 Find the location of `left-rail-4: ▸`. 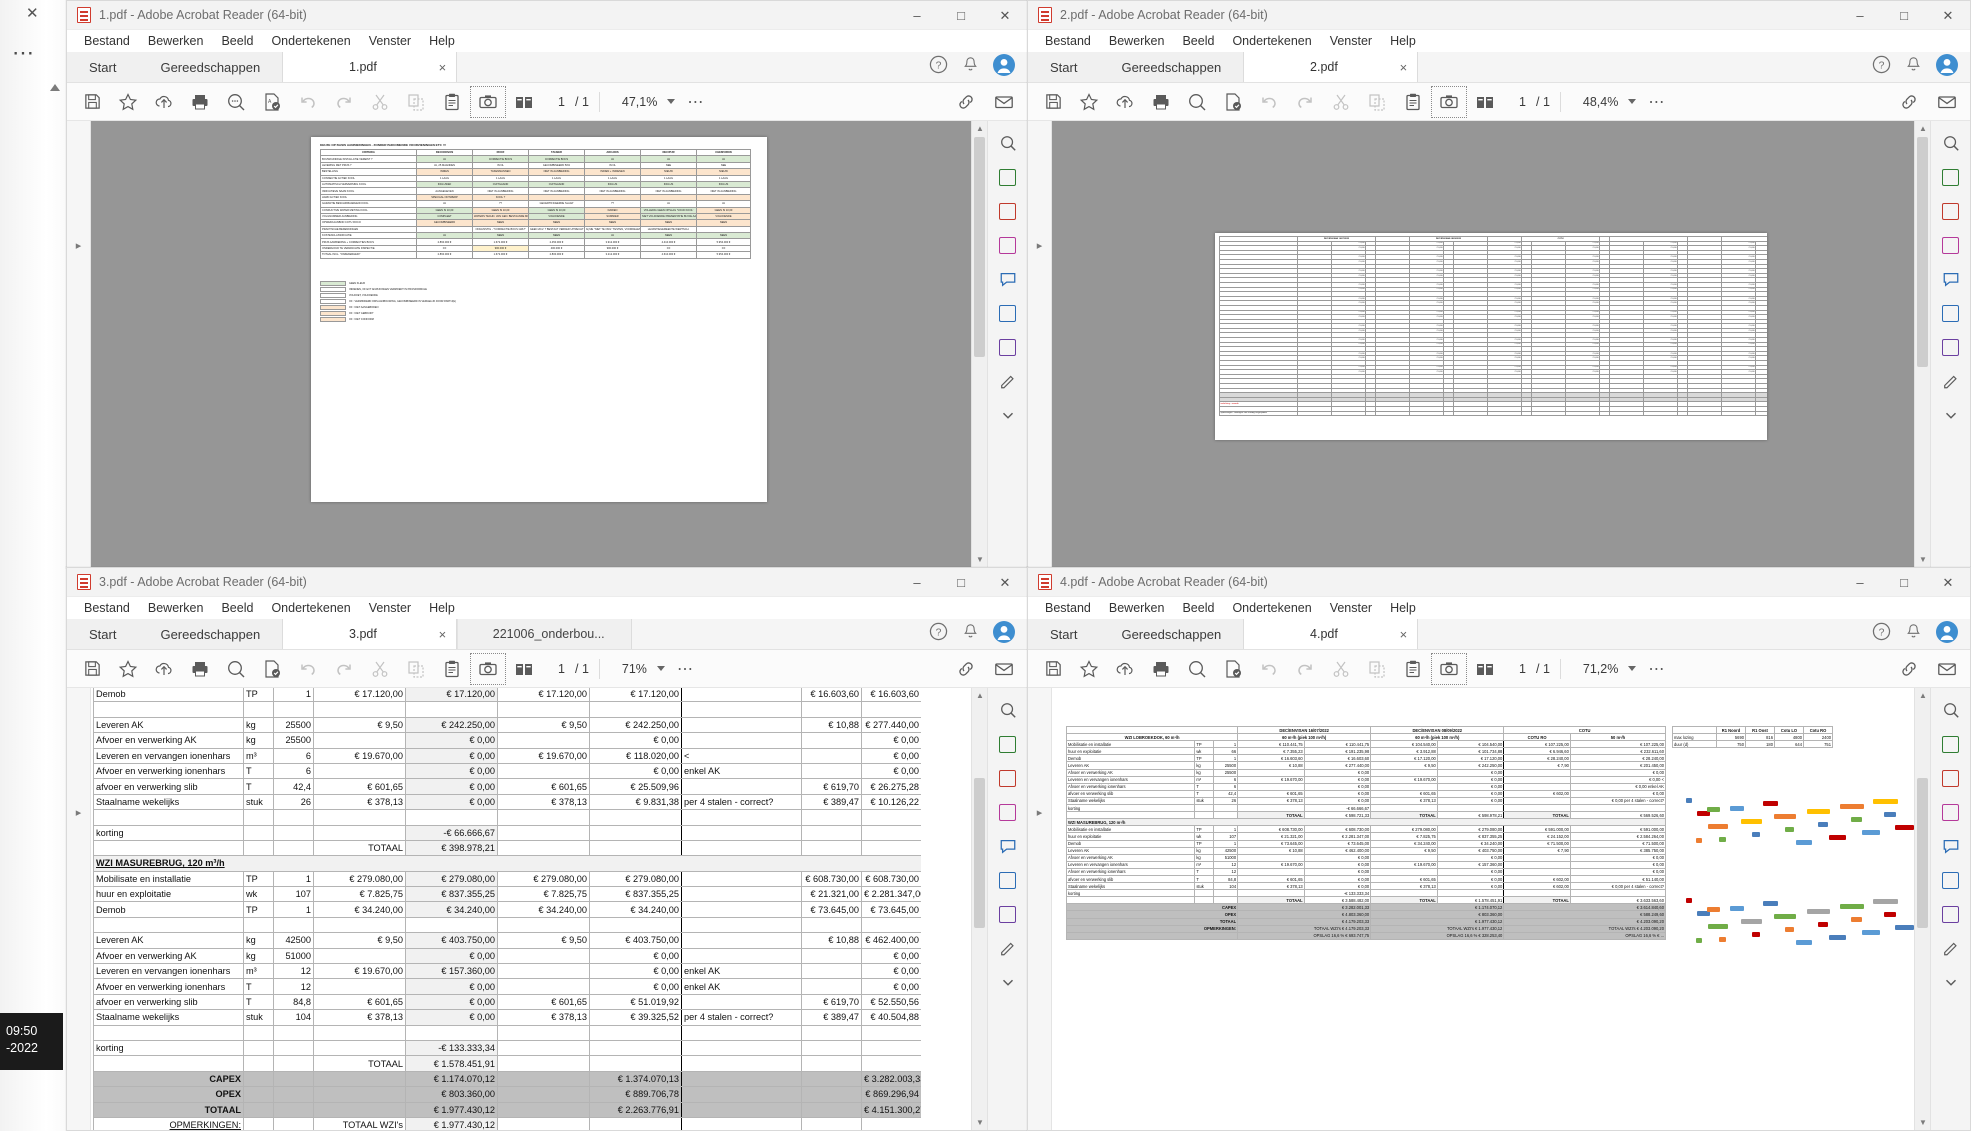

left-rail-4: ▸ is located at coordinates (1040, 909).